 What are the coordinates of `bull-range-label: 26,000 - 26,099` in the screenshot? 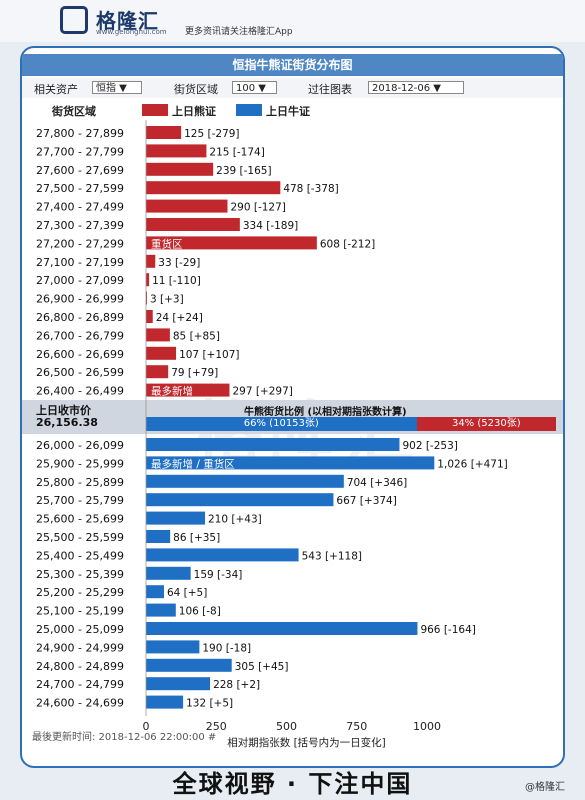 It's located at (80, 445).